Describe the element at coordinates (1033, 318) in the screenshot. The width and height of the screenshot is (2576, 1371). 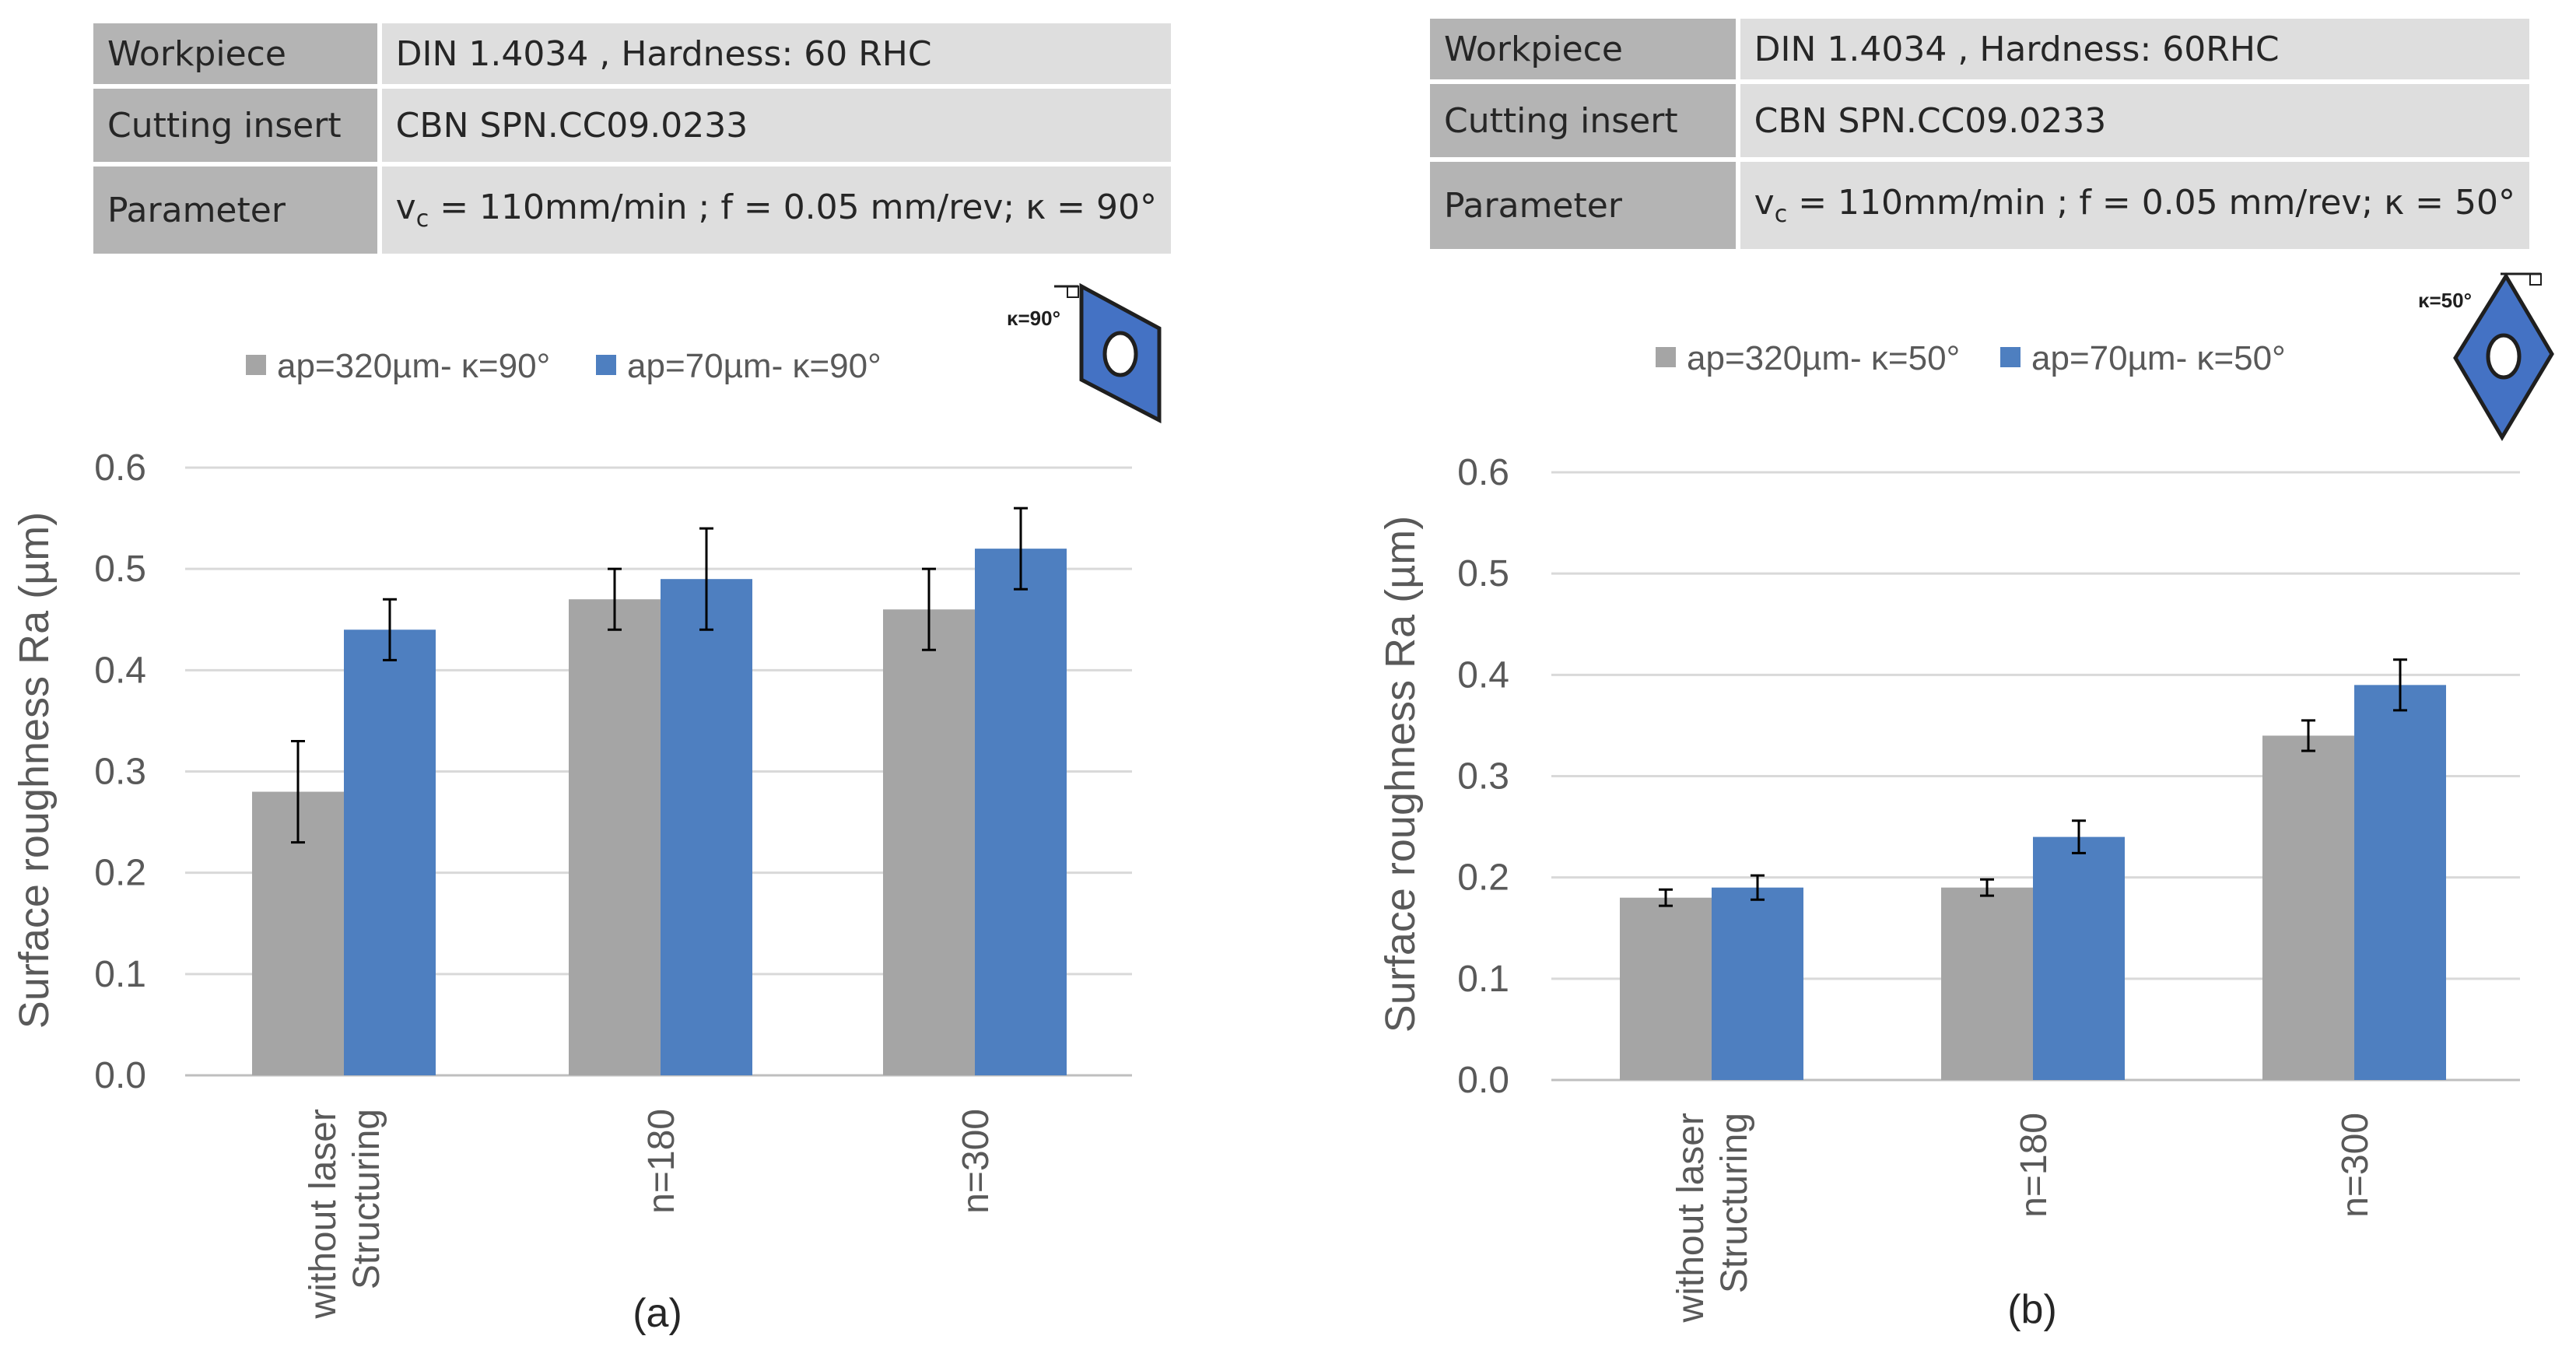
I see `insert-angle-label: κ=90°` at that location.